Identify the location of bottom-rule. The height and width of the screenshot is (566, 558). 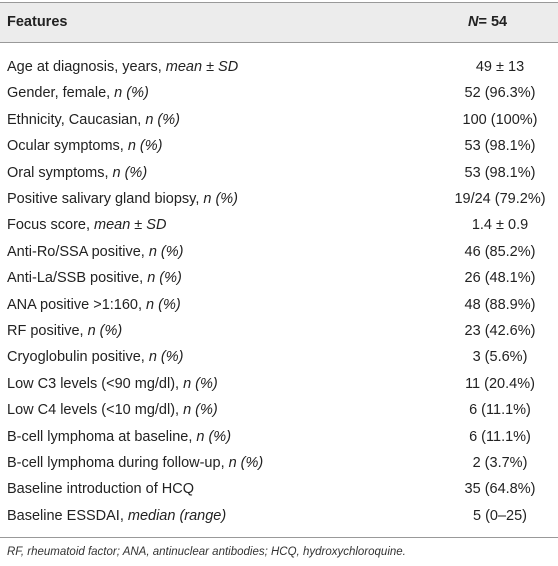
(279, 537).